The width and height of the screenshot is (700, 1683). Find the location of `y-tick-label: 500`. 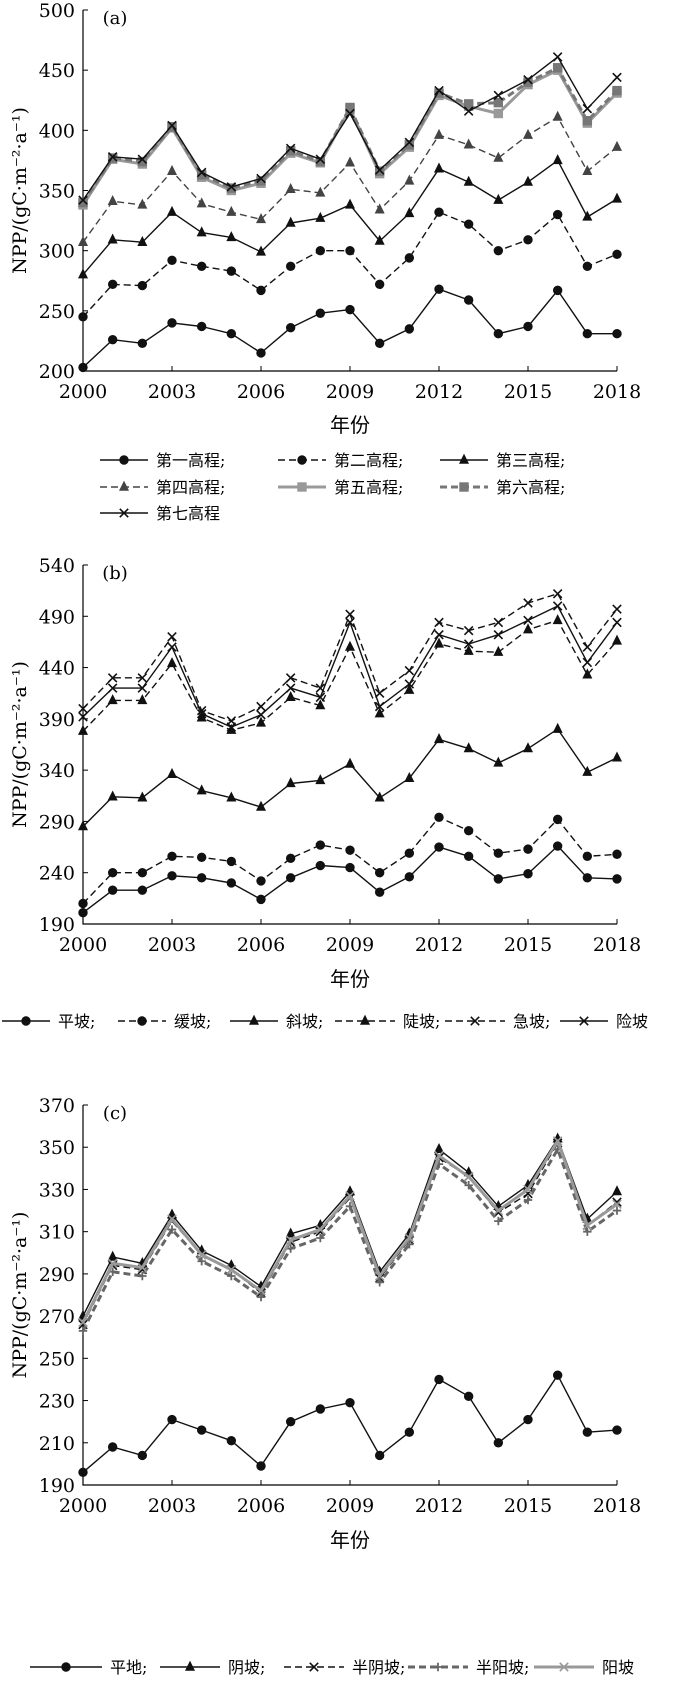

y-tick-label: 500 is located at coordinates (57, 11).